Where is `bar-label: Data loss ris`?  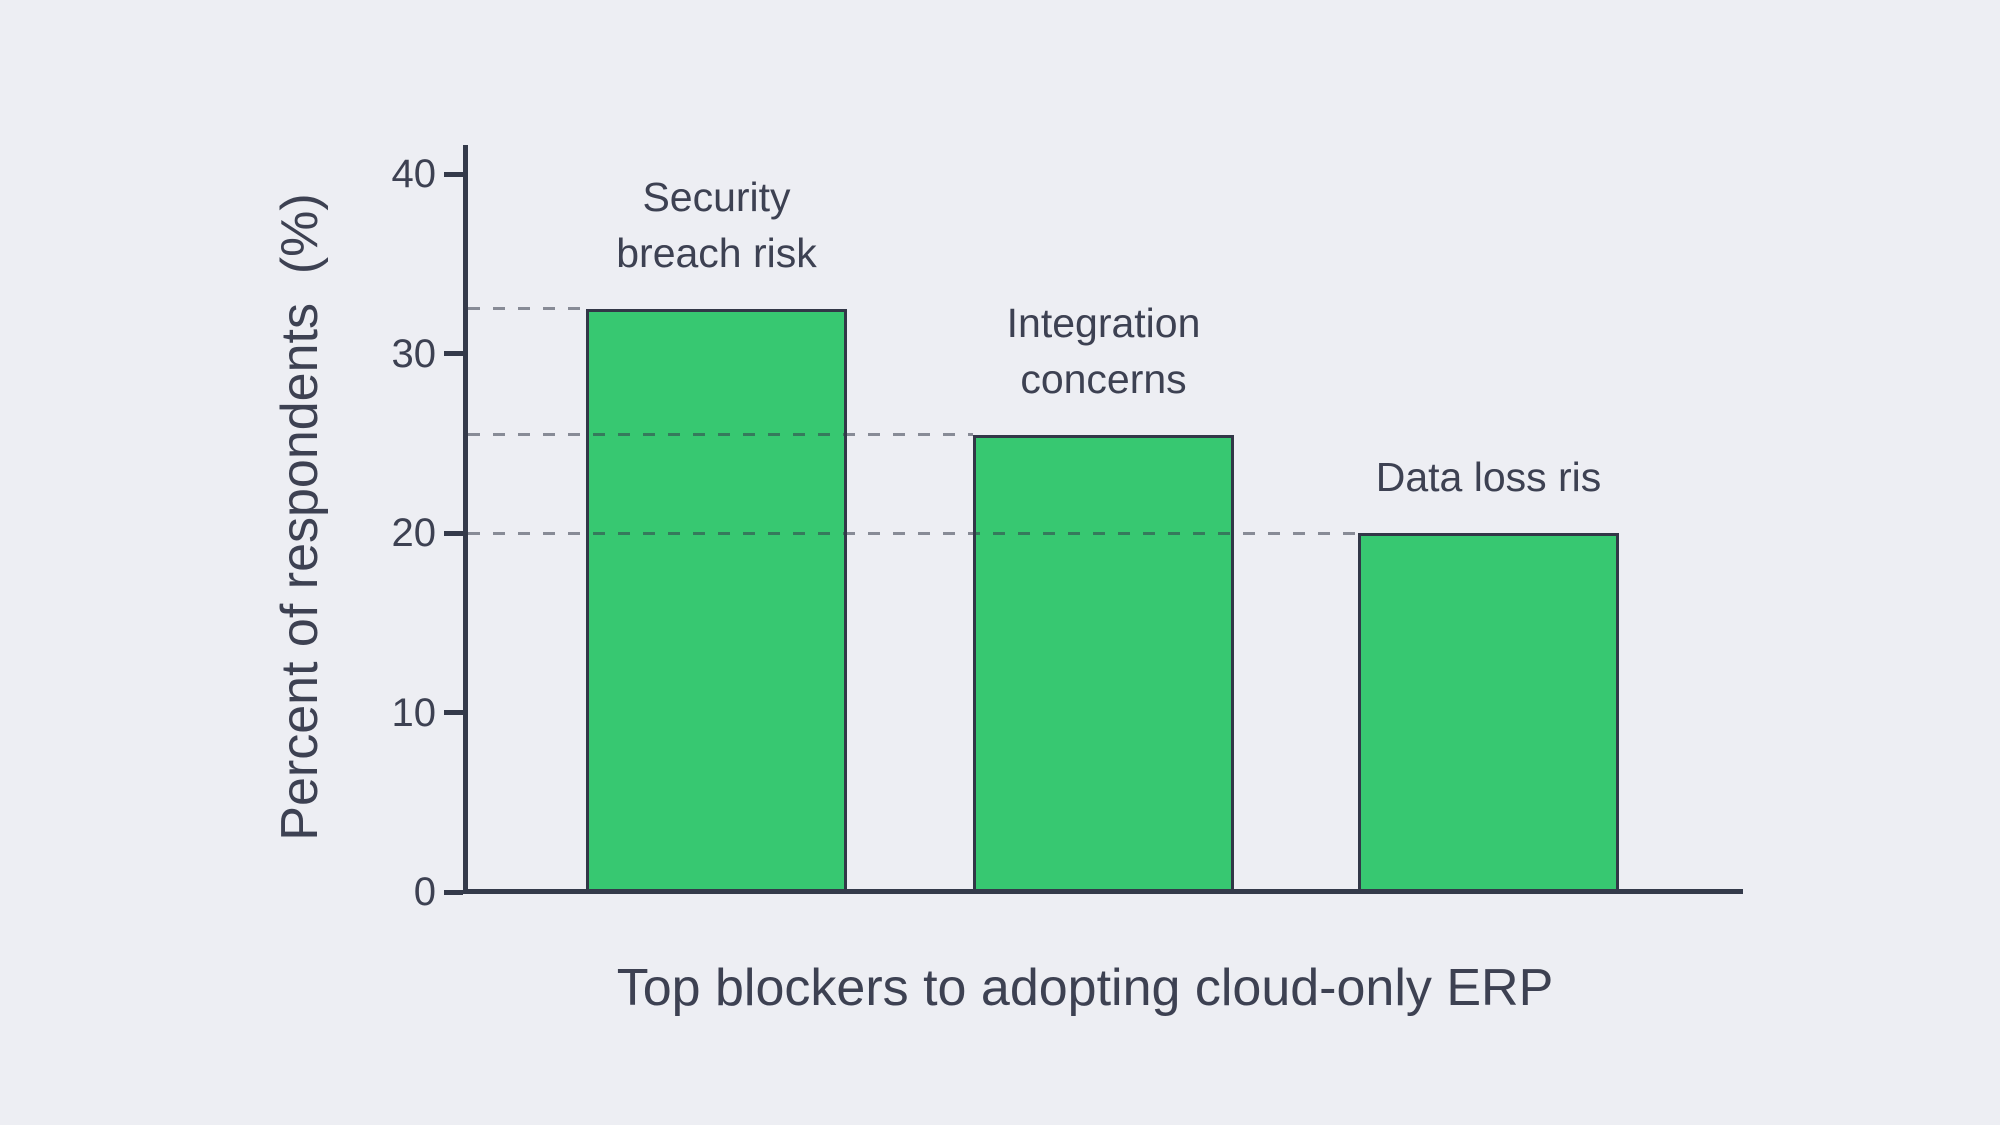
bar-label: Data loss ris is located at coordinates (1489, 477).